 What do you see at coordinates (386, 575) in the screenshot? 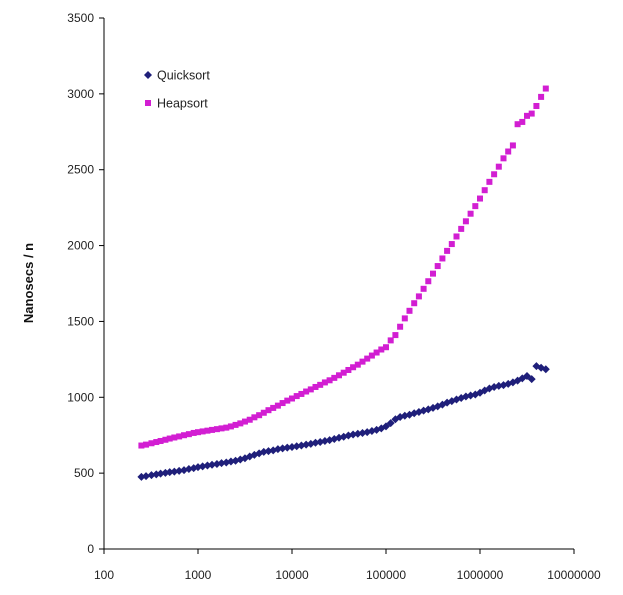
I see `x-tick-label: 100000` at bounding box center [386, 575].